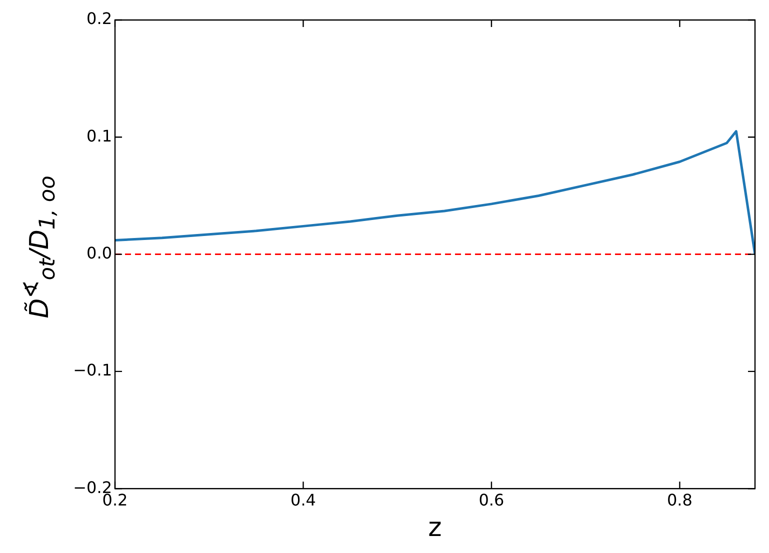 This screenshot has width=769, height=553. I want to click on x-axis-title: z, so click(435, 528).